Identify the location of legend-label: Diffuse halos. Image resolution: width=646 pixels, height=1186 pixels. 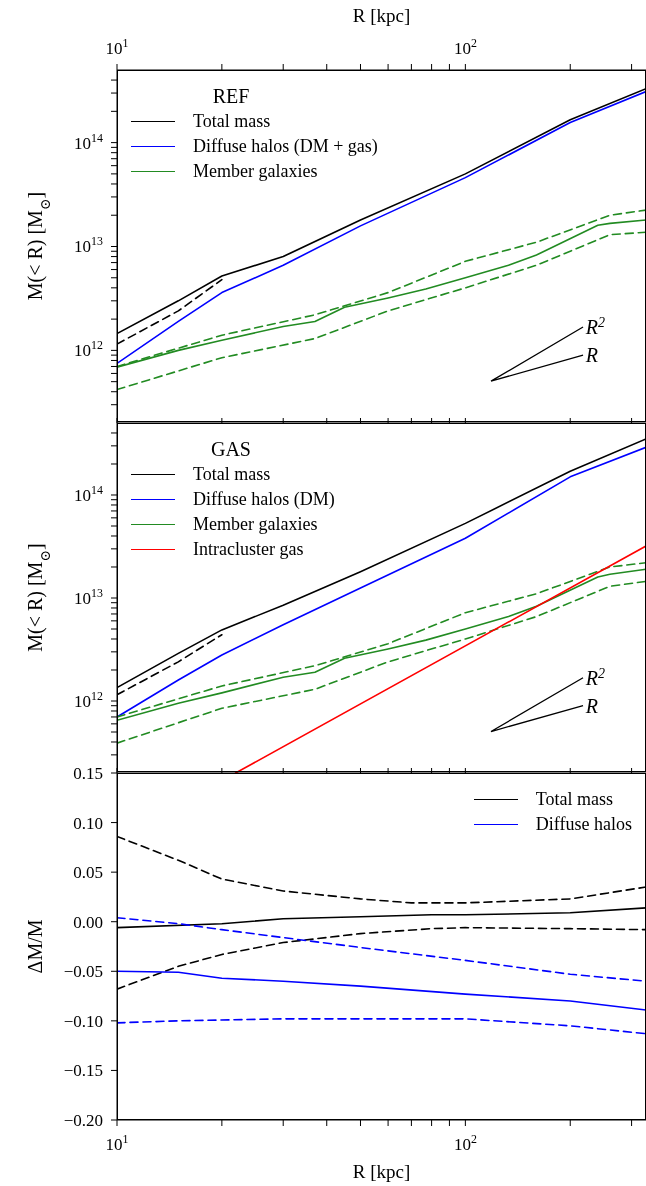
(583, 824).